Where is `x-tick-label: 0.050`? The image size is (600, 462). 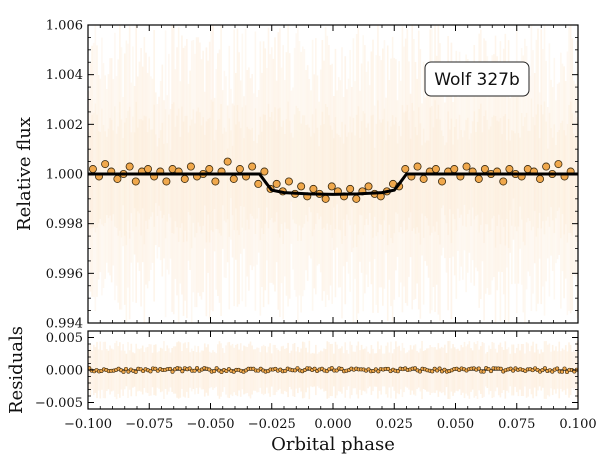
x-tick-label: 0.050 is located at coordinates (455, 424).